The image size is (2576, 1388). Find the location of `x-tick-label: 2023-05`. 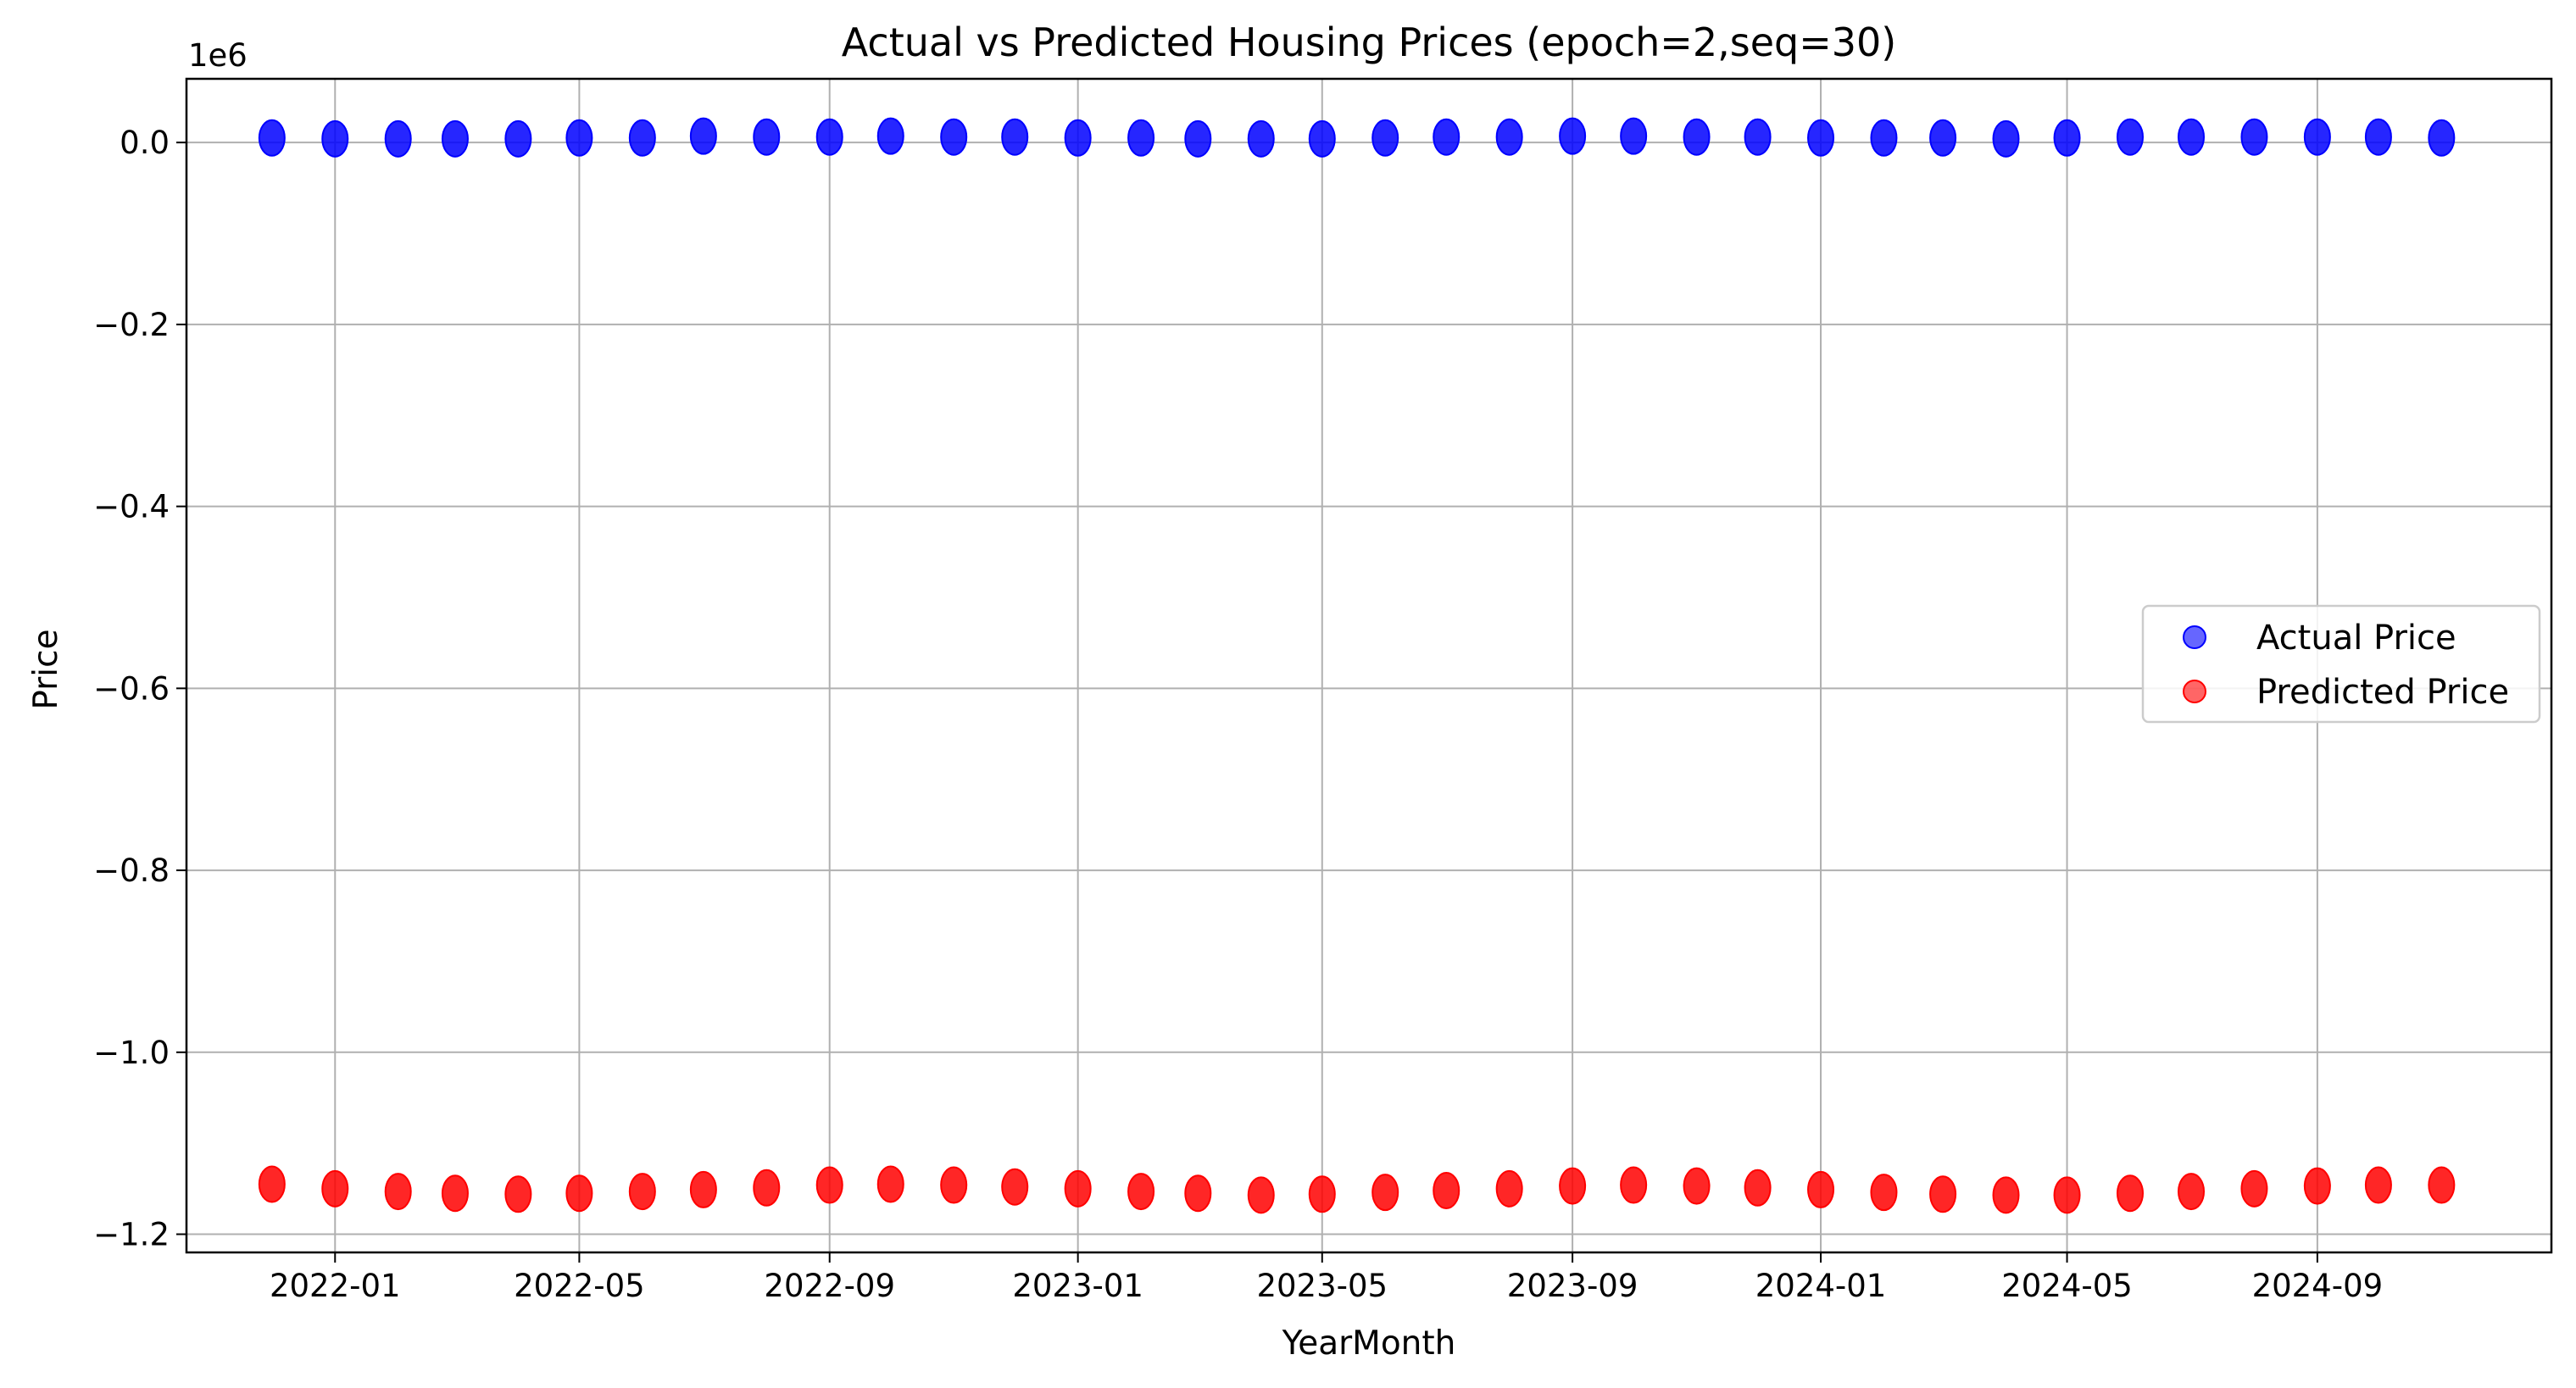

x-tick-label: 2023-05 is located at coordinates (1322, 1286).